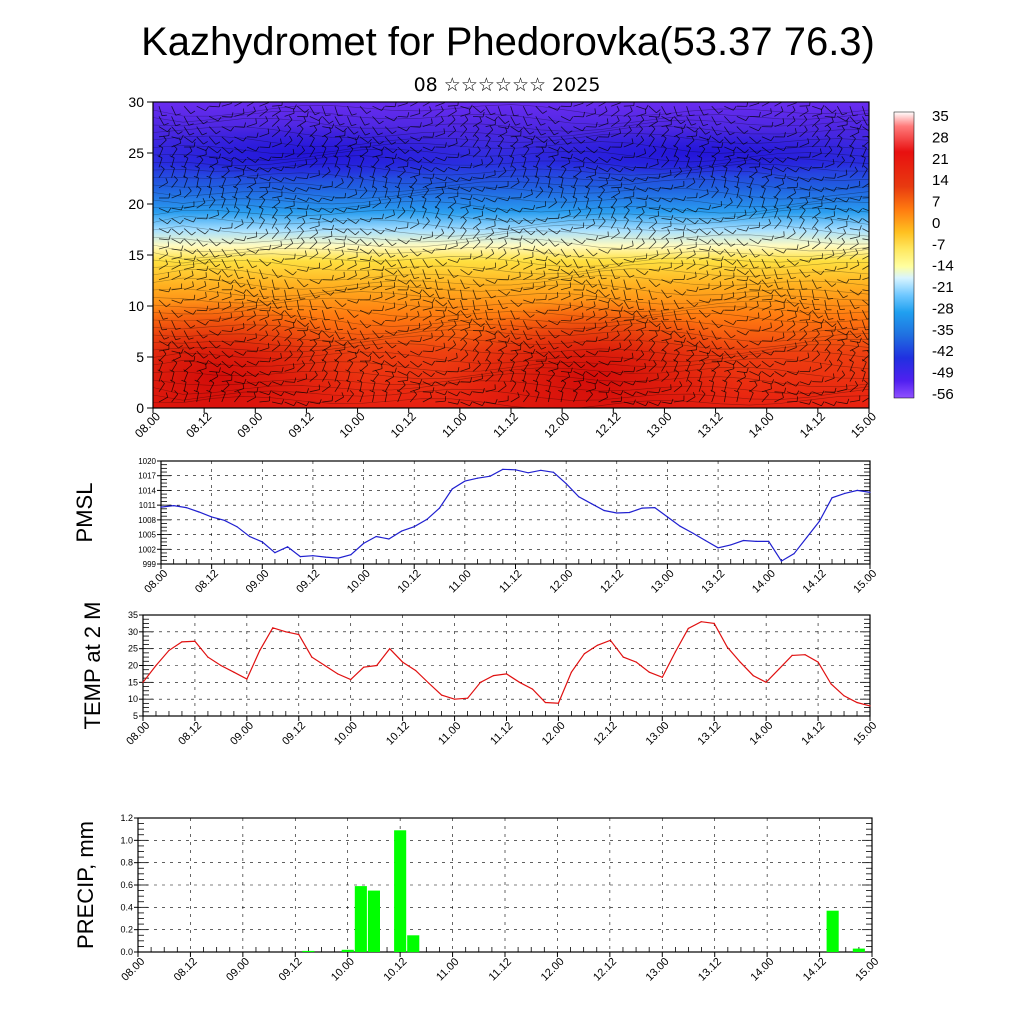 This screenshot has width=1024, height=1024. Describe the element at coordinates (84, 513) in the screenshot. I see `y-axis-title: PMSL` at that location.